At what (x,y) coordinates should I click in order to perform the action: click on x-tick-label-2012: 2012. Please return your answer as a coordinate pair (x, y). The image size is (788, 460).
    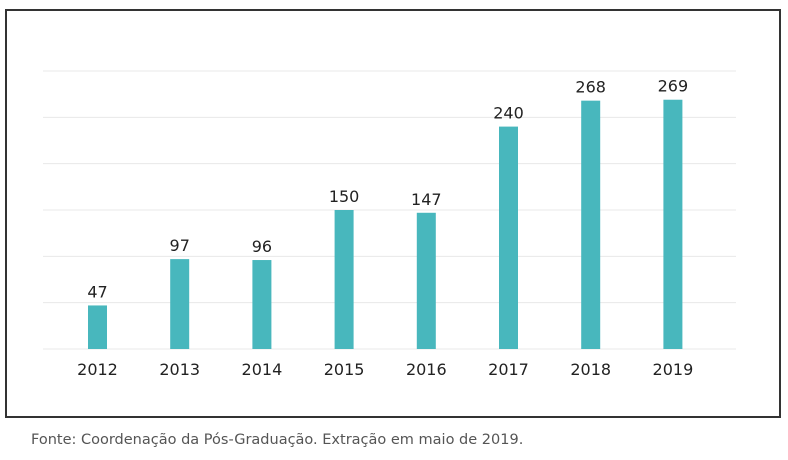
    Looking at the image, I should click on (97, 369).